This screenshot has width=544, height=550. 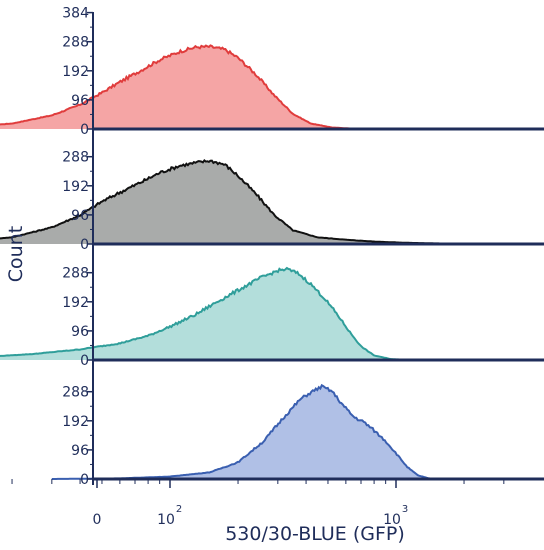 What do you see at coordinates (315, 534) in the screenshot?
I see `x-axis-title: 530/30-BLUE (GFP)` at bounding box center [315, 534].